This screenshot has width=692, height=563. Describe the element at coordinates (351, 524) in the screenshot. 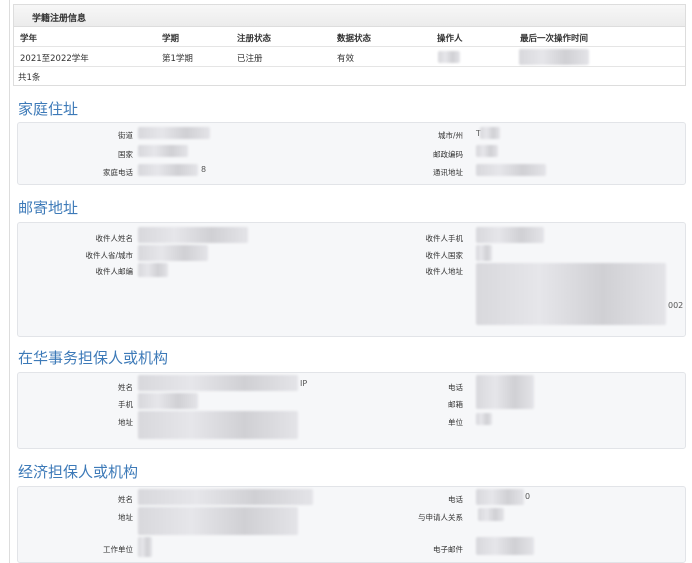

I see `financial-guarantor-panel: 姓名 地址 工作单位 电话 与申请人关系 电子邮件 0` at that location.